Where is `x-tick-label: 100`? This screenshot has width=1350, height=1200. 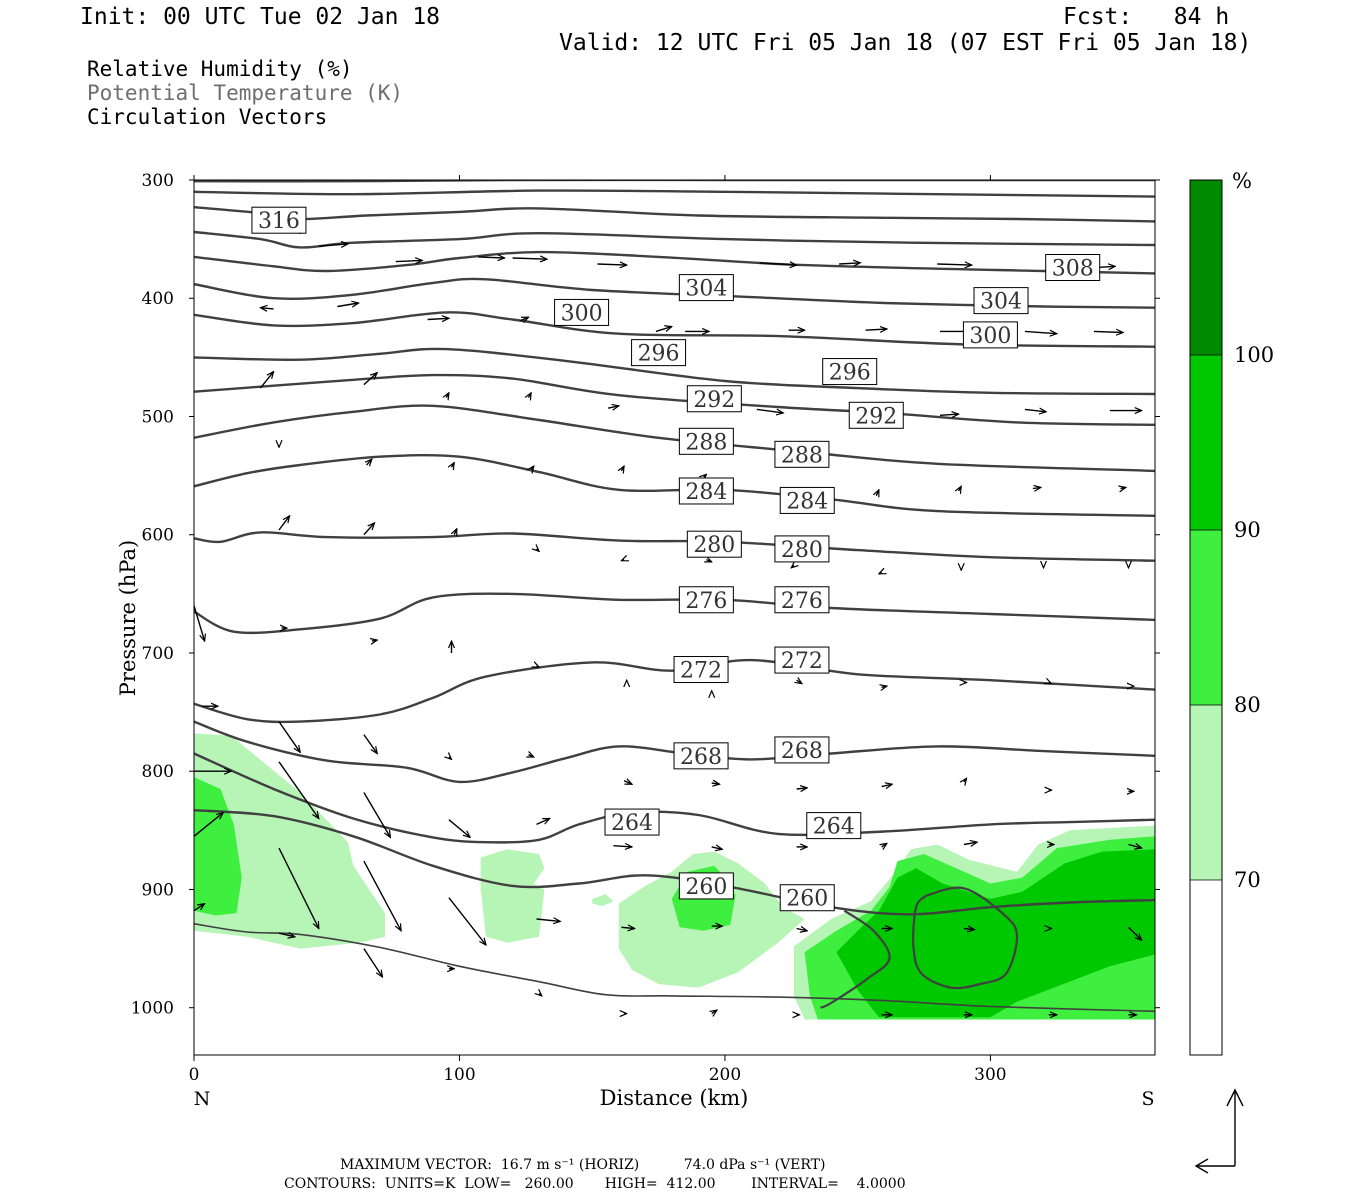
x-tick-label: 100 is located at coordinates (459, 1075).